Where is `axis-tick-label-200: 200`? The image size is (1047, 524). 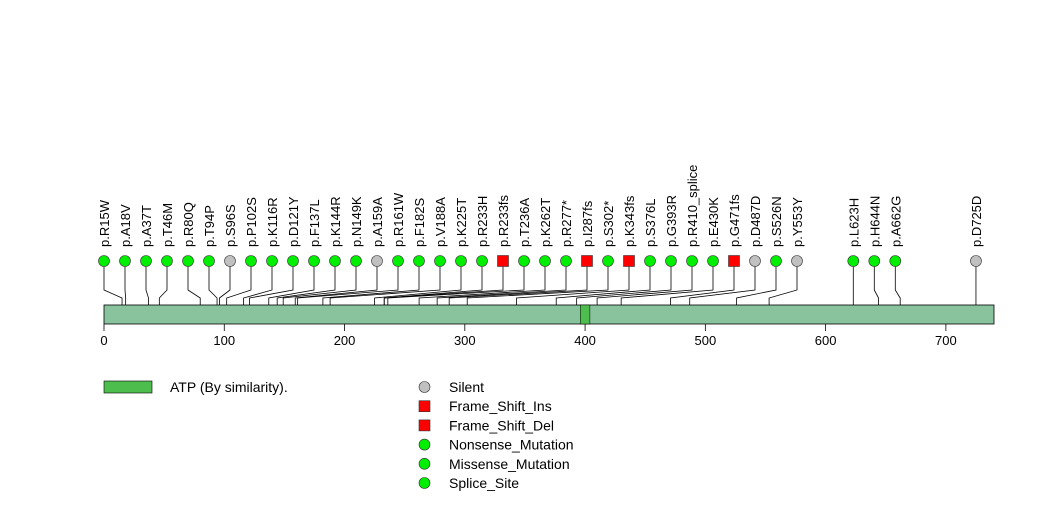 axis-tick-label-200: 200 is located at coordinates (345, 340).